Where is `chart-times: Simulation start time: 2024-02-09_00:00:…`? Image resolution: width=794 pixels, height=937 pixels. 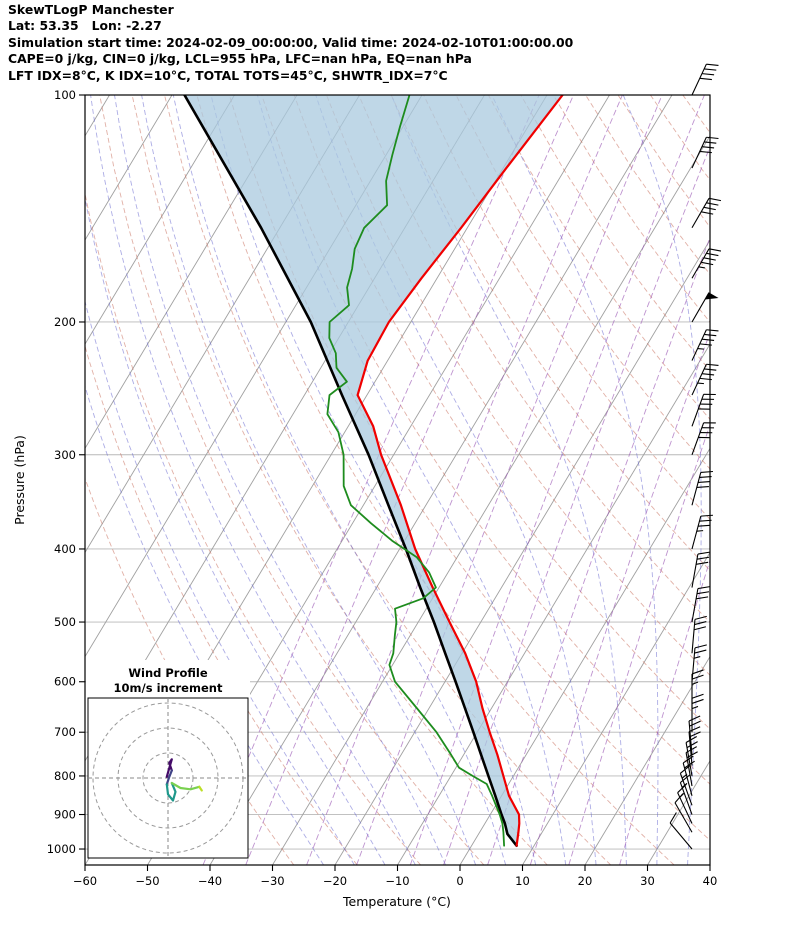 chart-times: Simulation start time: 2024-02-09_00:00:… is located at coordinates (291, 42).